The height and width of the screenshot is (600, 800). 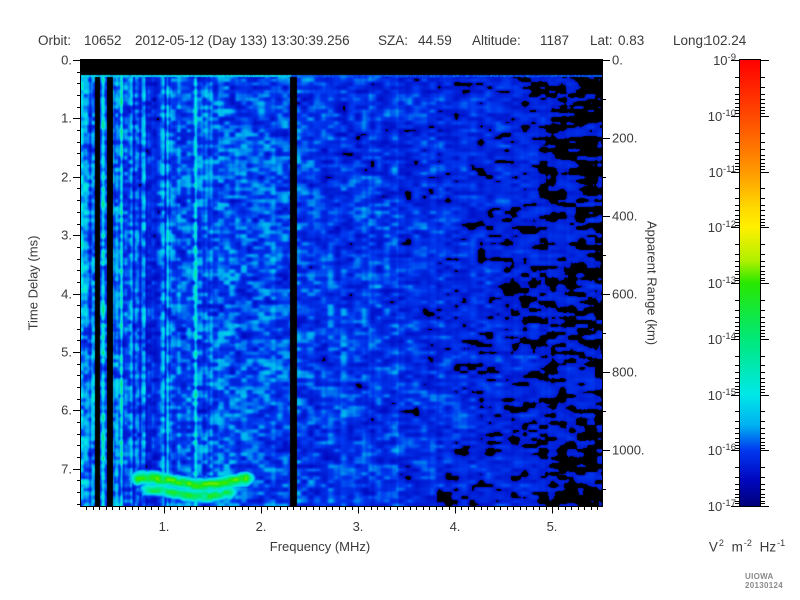 I want to click on colorbar-tick-label: 10-17, so click(x=721, y=506).